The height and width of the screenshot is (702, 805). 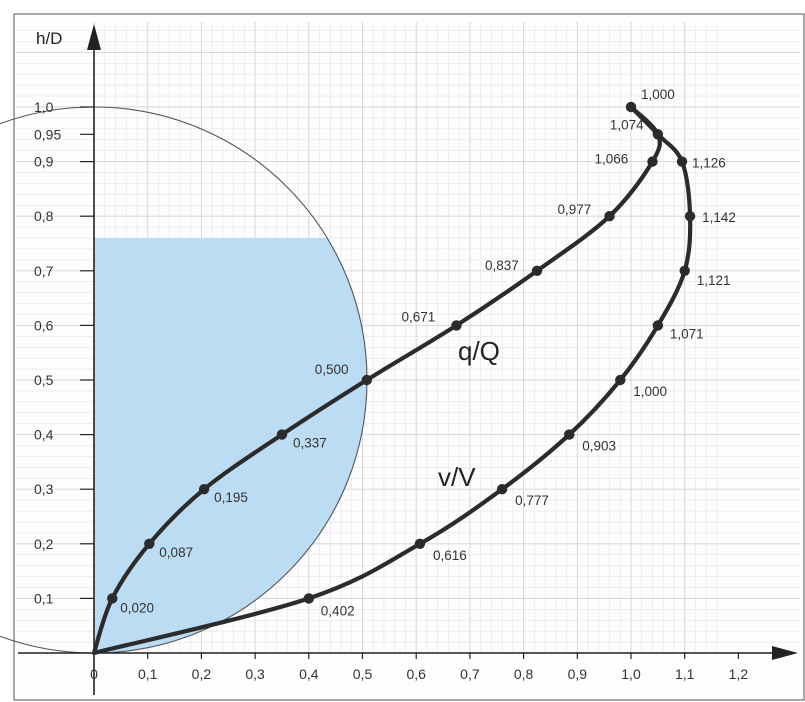 I want to click on data-label: 0,087, so click(x=176, y=552).